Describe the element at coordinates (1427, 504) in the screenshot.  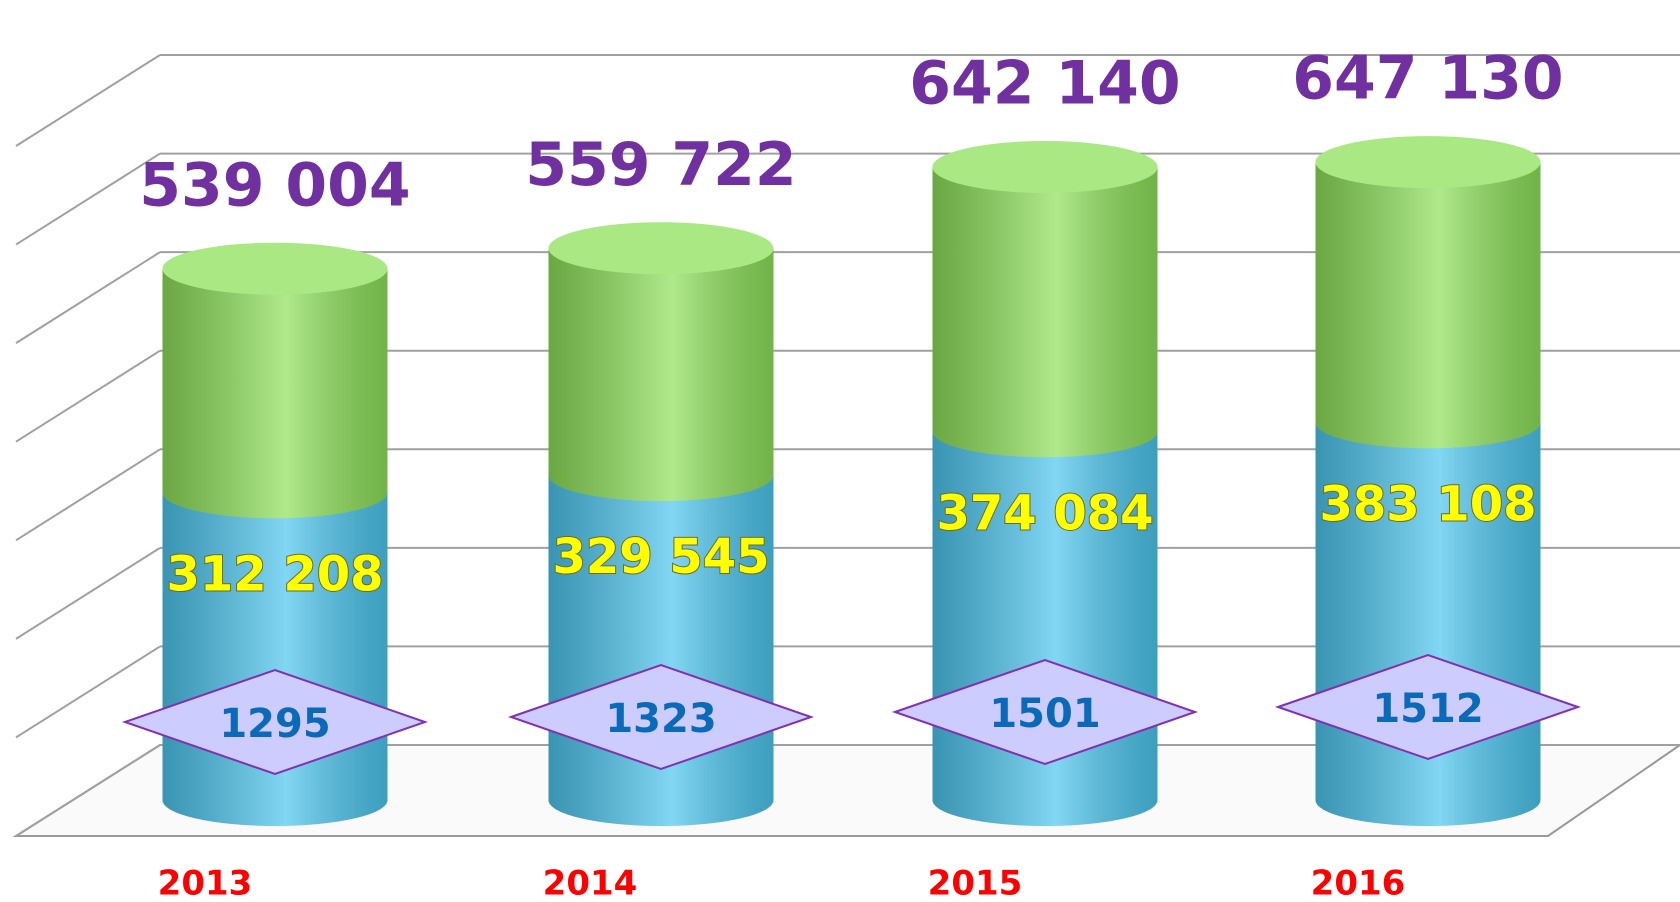
I see `segment-label: 383 108` at that location.